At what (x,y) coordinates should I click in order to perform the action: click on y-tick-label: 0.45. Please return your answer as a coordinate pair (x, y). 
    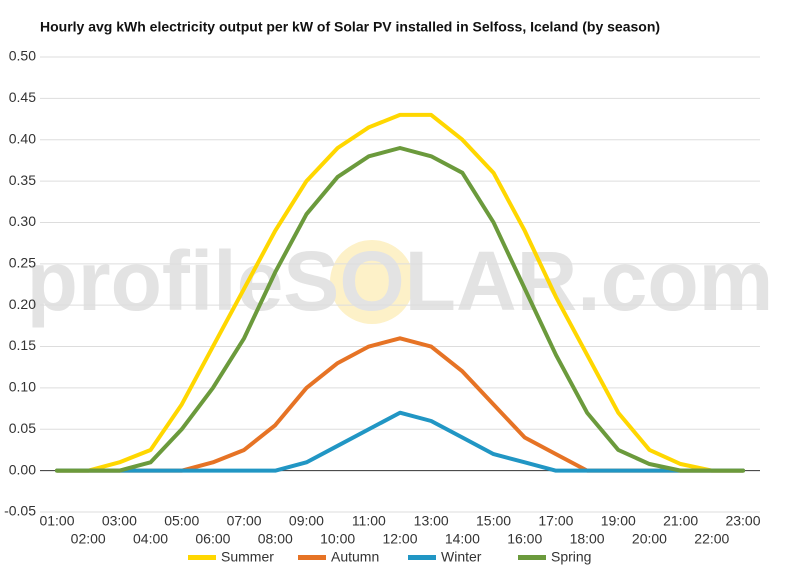
    Looking at the image, I should click on (22, 97).